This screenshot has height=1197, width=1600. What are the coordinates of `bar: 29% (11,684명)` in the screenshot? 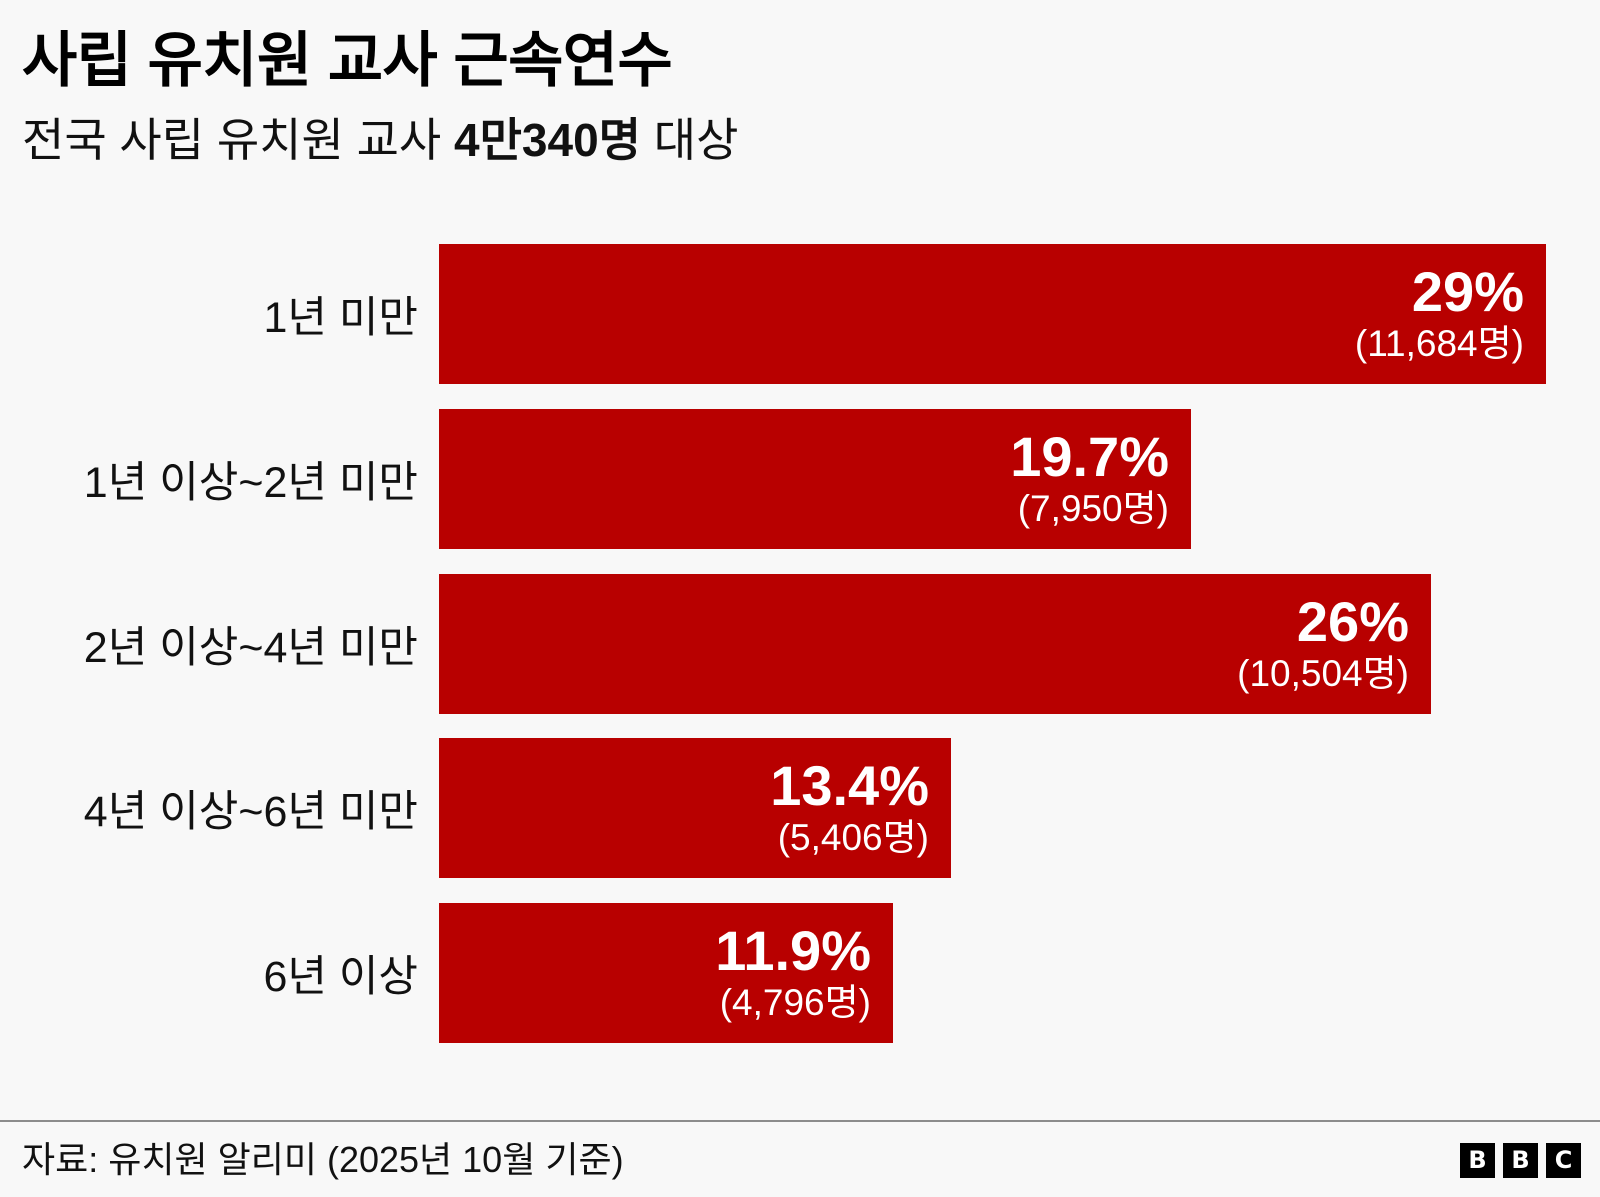 It's located at (992, 314).